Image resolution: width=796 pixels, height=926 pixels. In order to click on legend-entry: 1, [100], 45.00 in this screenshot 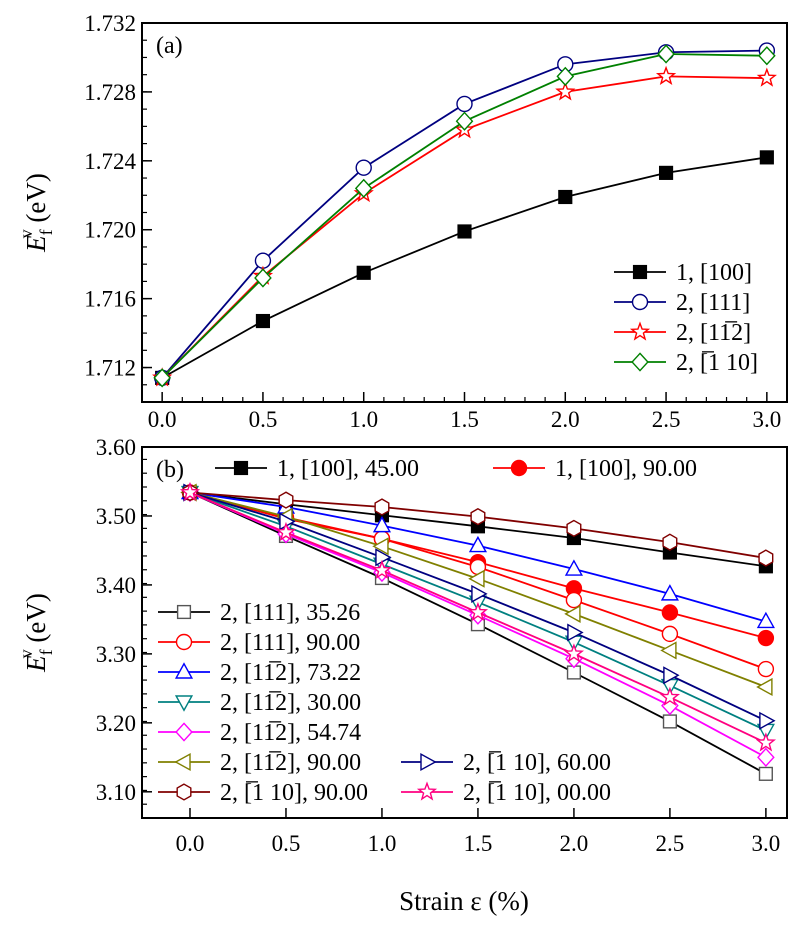, I will do `click(317, 469)`.